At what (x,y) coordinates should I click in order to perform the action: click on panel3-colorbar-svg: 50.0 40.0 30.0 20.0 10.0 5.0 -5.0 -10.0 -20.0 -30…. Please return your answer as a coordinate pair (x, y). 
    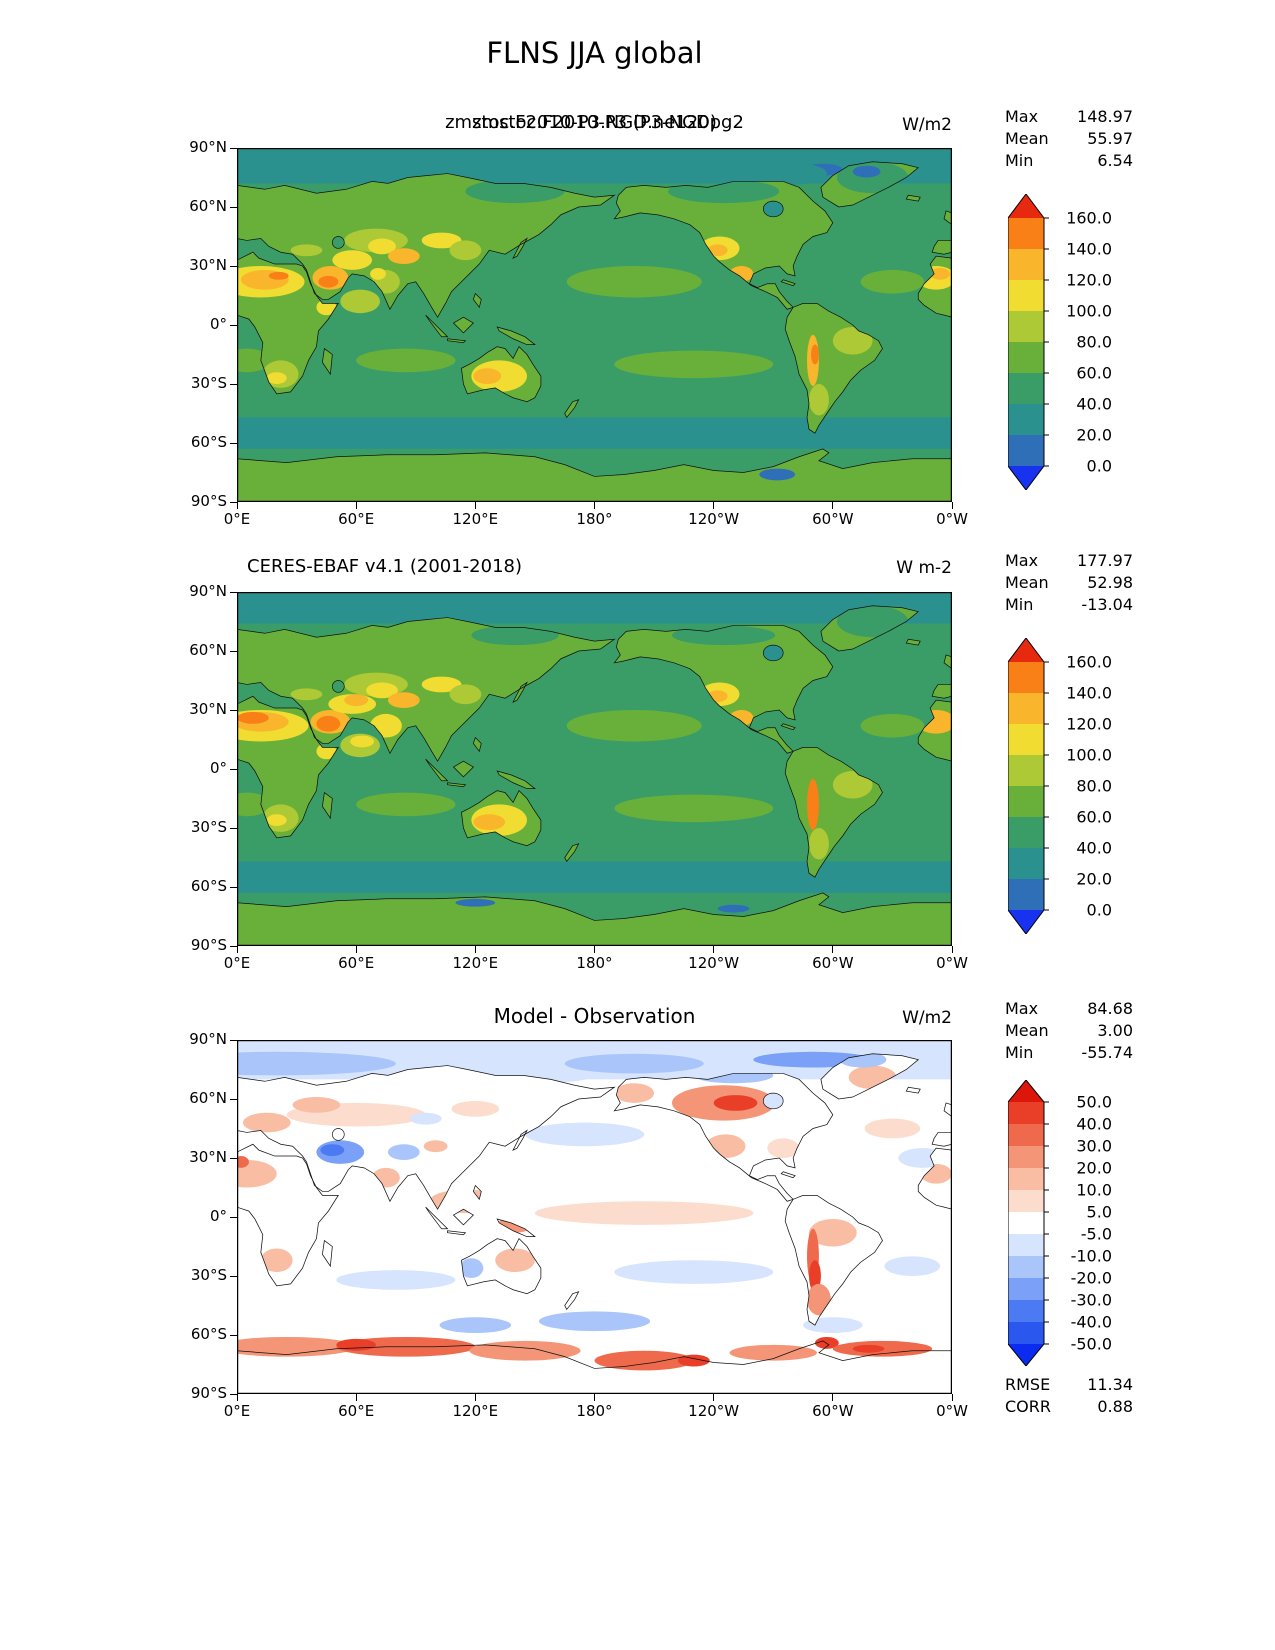
    Looking at the image, I should click on (1059, 1223).